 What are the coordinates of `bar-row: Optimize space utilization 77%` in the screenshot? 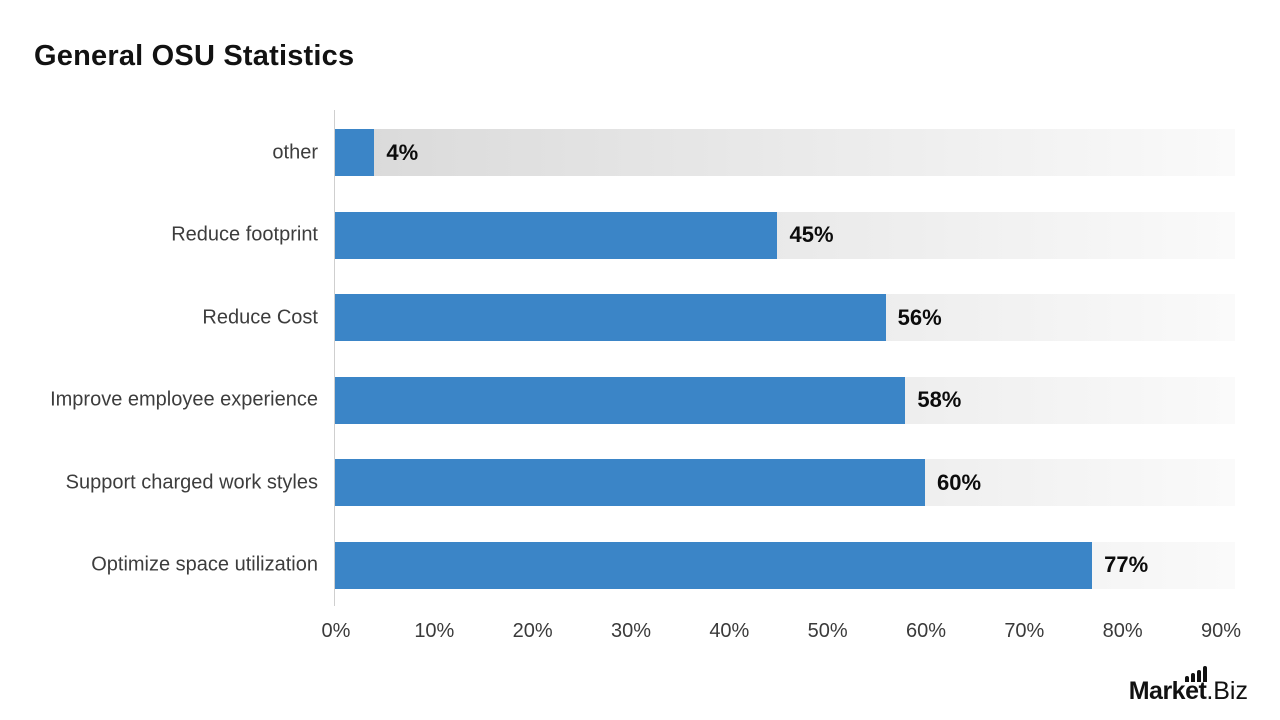 It's located at (663, 565).